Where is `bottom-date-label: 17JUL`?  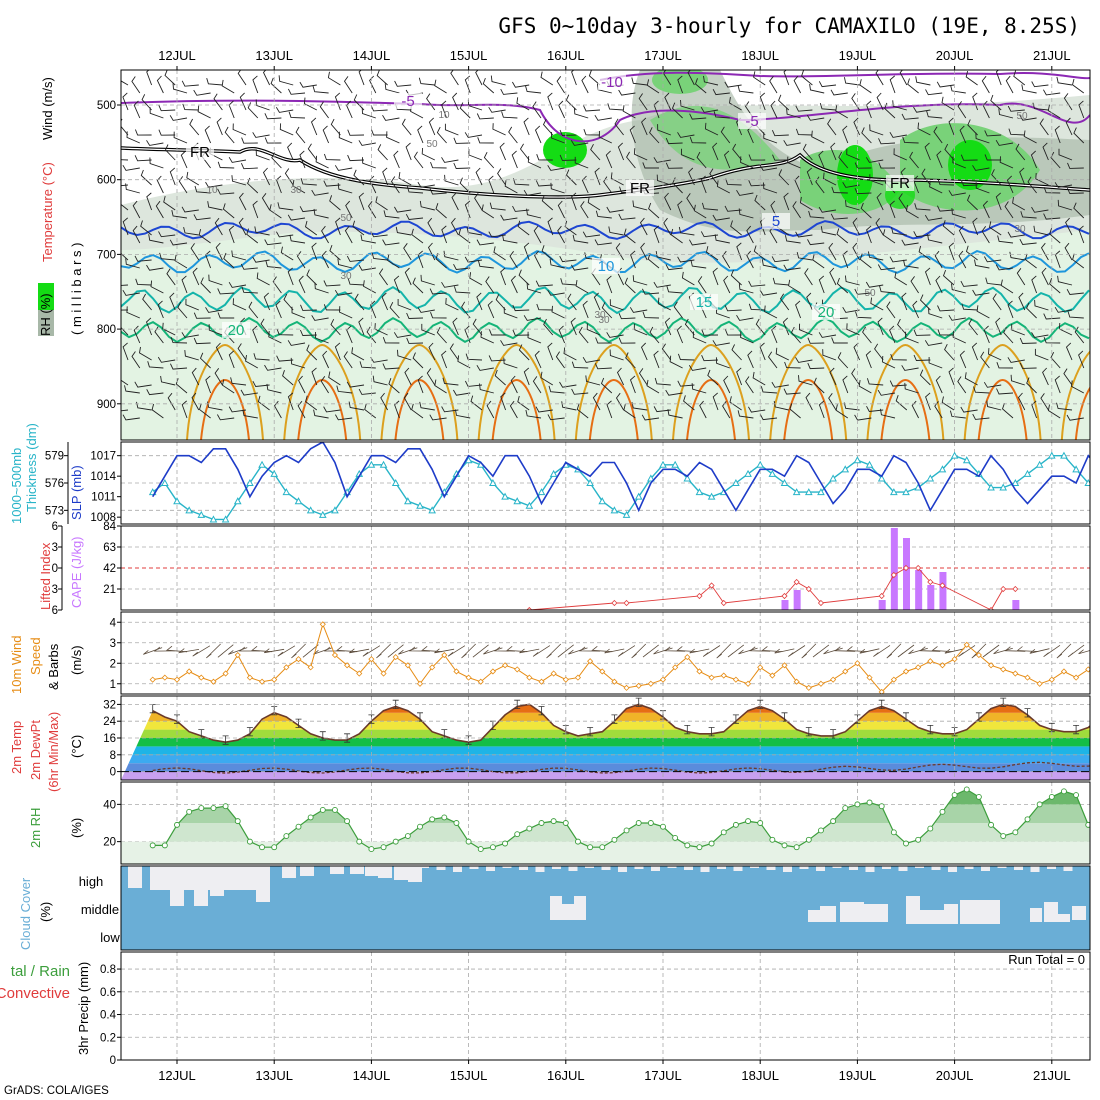 bottom-date-label: 17JUL is located at coordinates (663, 1075).